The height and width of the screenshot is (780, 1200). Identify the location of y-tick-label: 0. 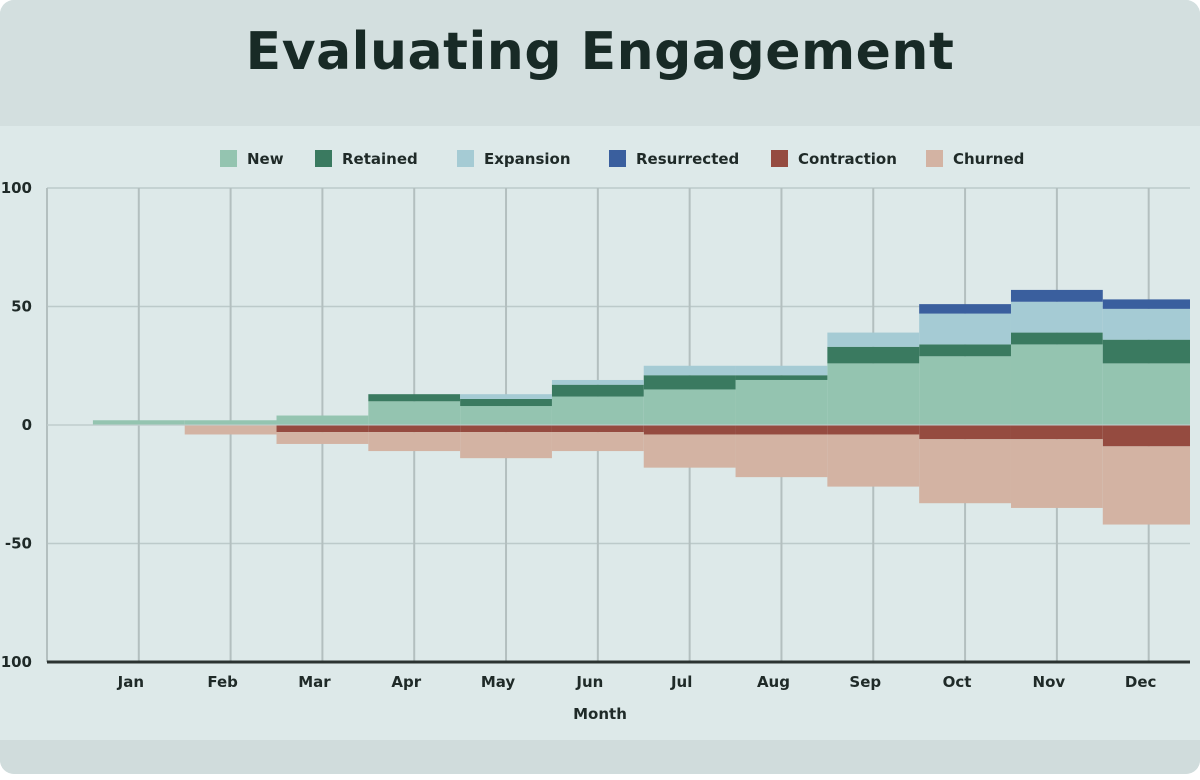
(27, 425).